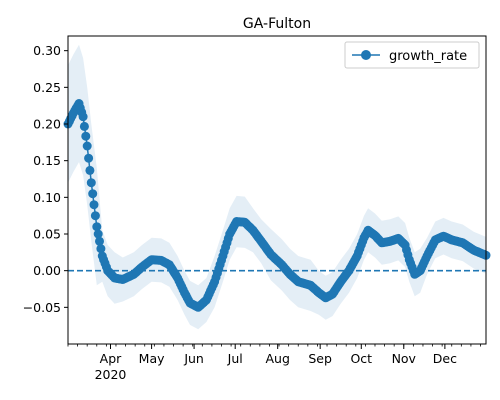  I want to click on x-tick-label: Apr, so click(111, 358).